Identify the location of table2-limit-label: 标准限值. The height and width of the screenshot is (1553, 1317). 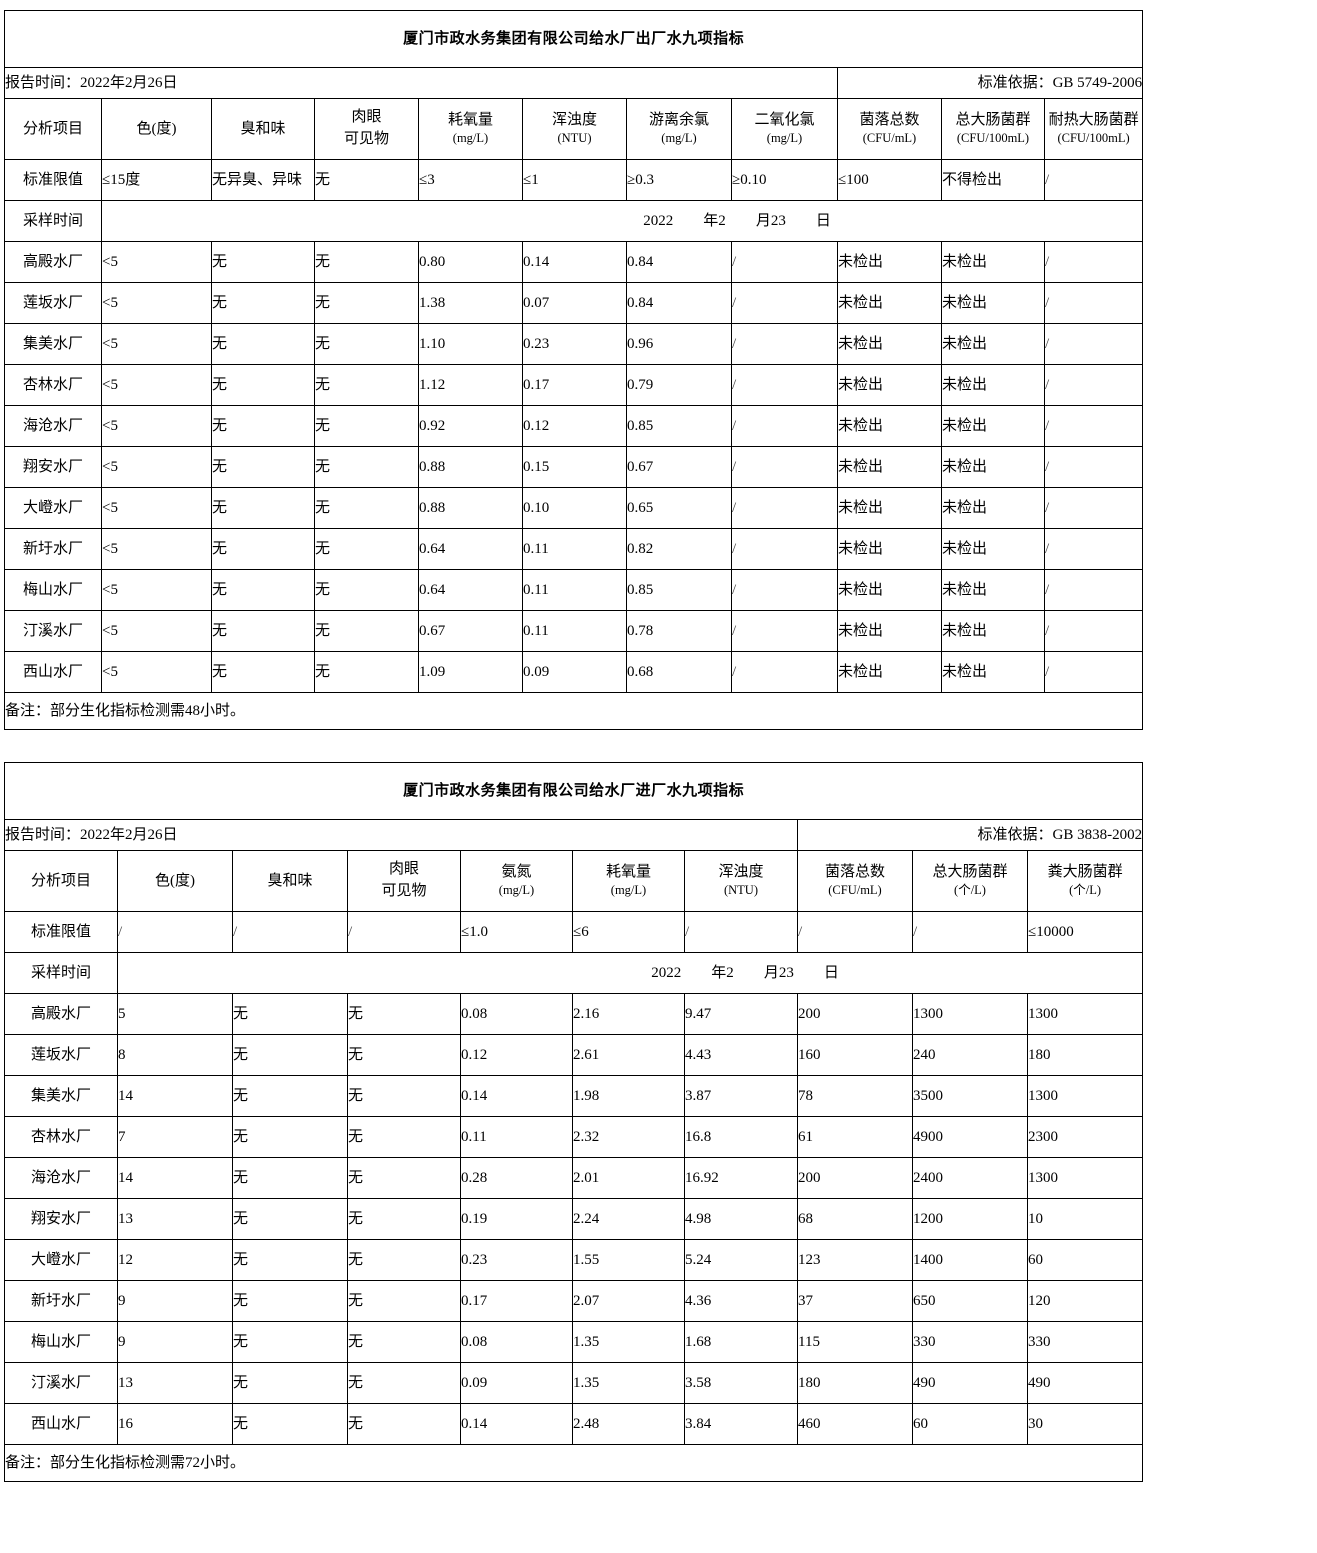
(61, 932).